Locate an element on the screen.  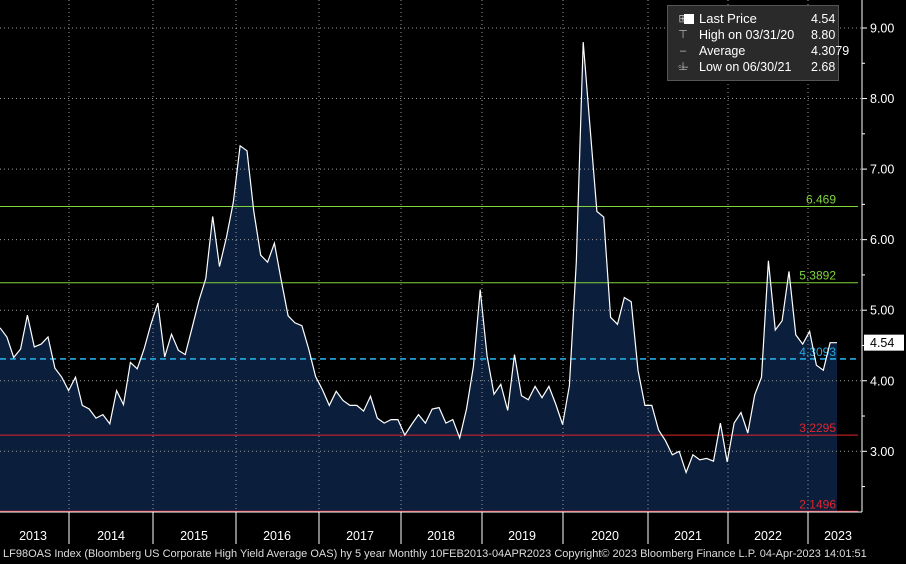
y-tick-label: 4.00 is located at coordinates (882, 381).